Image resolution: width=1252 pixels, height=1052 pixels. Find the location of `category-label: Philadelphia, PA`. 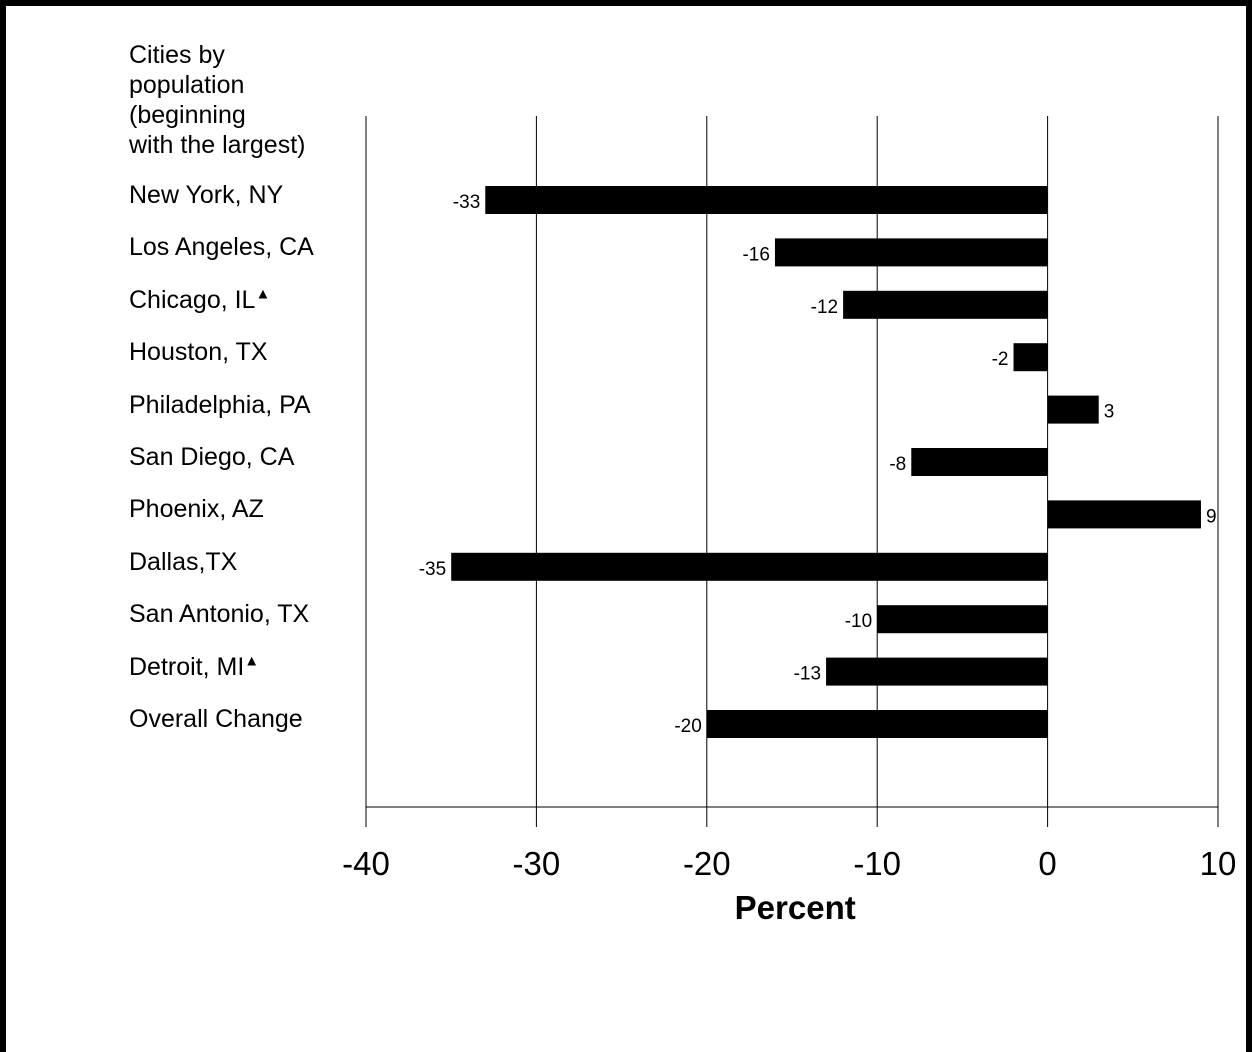

category-label: Philadelphia, PA is located at coordinates (220, 405).